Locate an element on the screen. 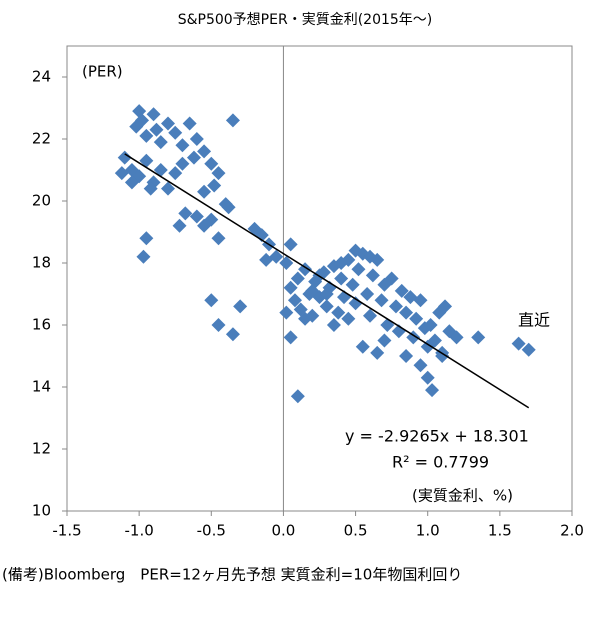 Image resolution: width=610 pixels, height=620 pixels. x-tick-label: 1.5 is located at coordinates (500, 531).